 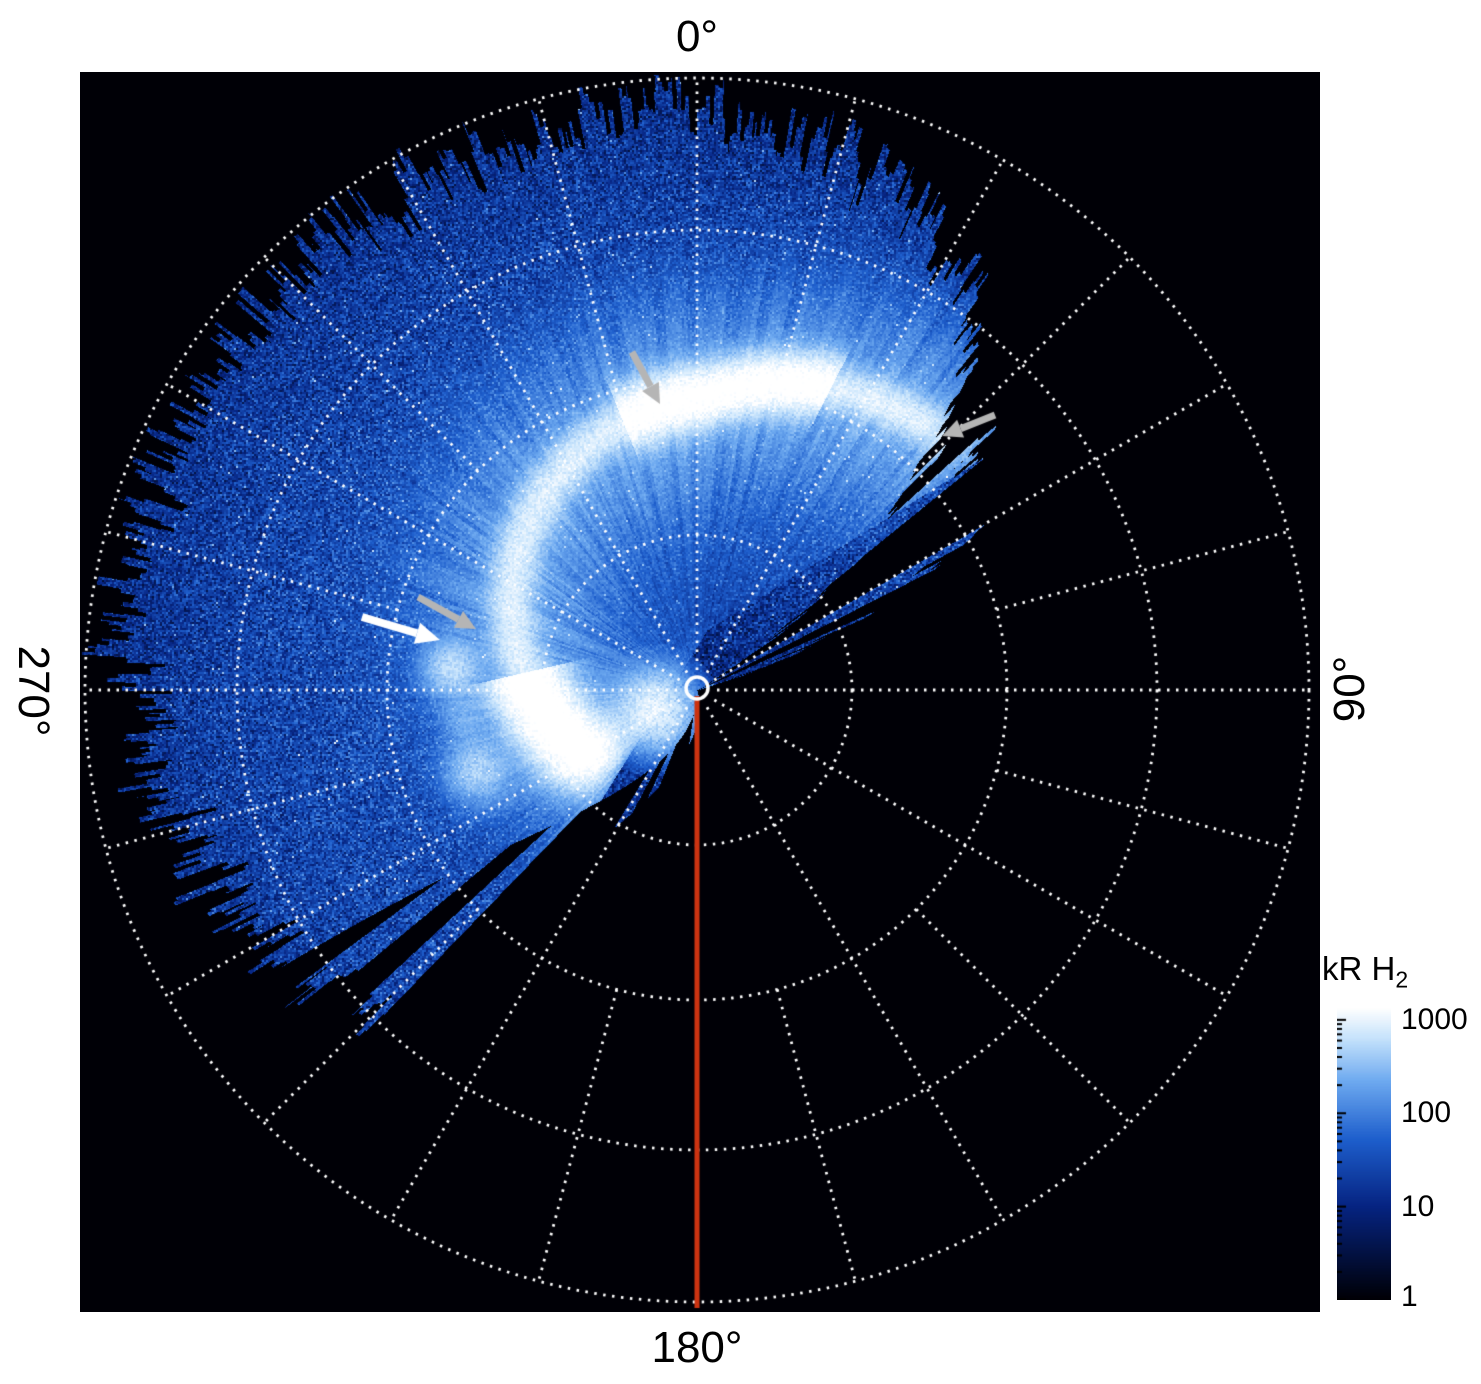 I want to click on colorbar-title-subscript: 2, so click(x=1402, y=979).